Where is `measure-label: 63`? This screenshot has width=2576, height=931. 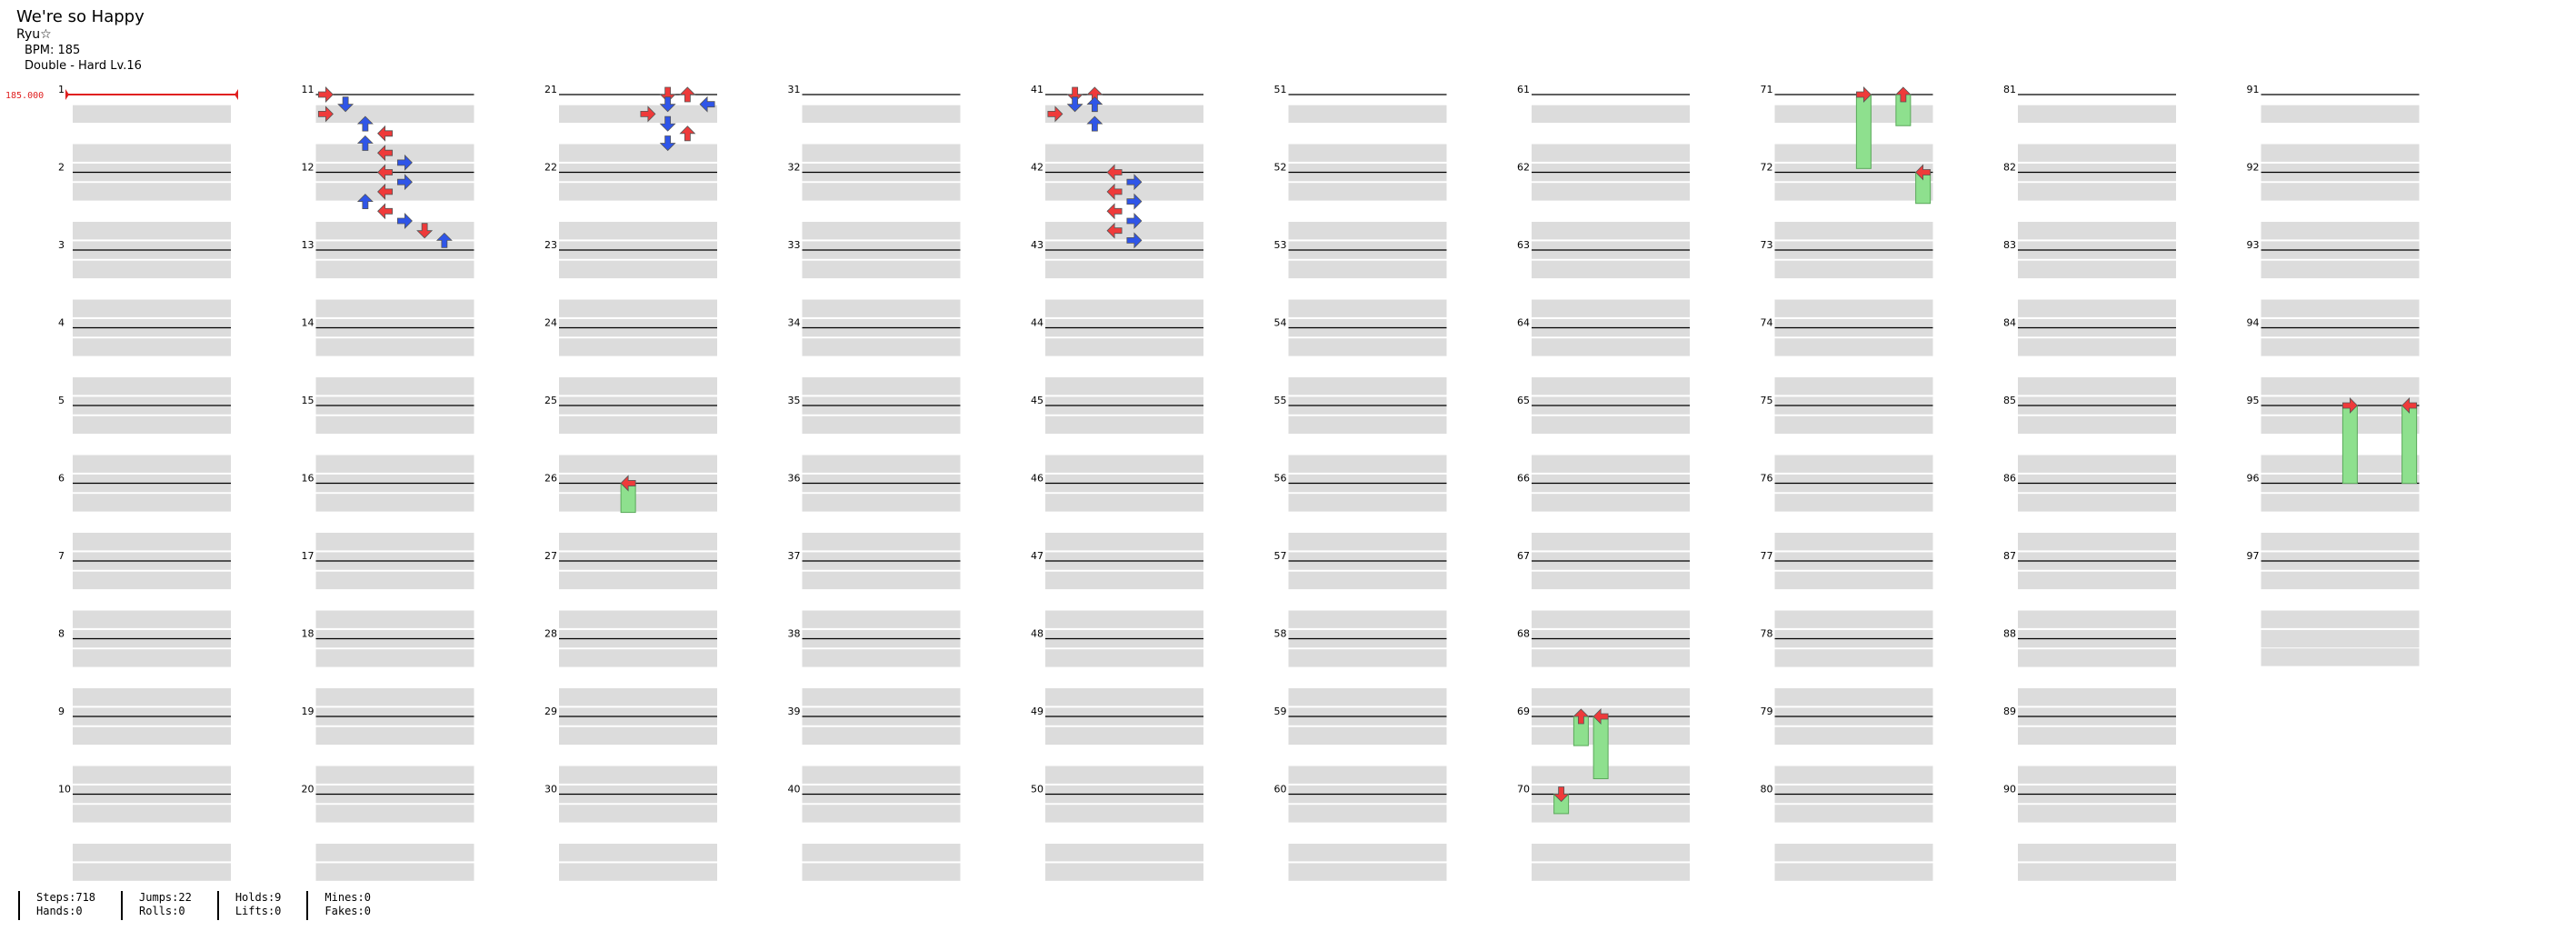
measure-label: 63 is located at coordinates (1523, 245).